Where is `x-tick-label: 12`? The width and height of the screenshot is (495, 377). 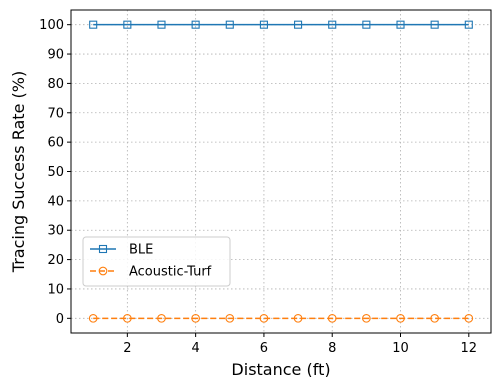 x-tick-label: 12 is located at coordinates (469, 348).